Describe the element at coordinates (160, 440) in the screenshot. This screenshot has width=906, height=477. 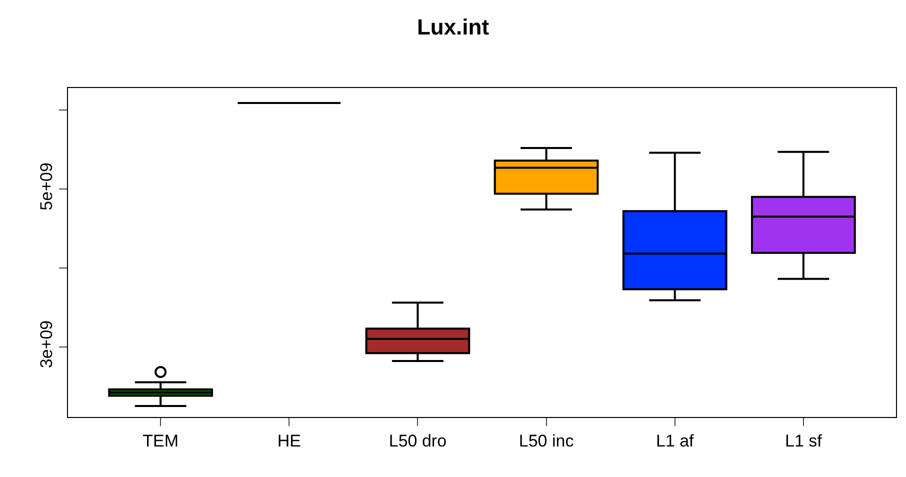
I see `x-tick-label: TEM` at that location.